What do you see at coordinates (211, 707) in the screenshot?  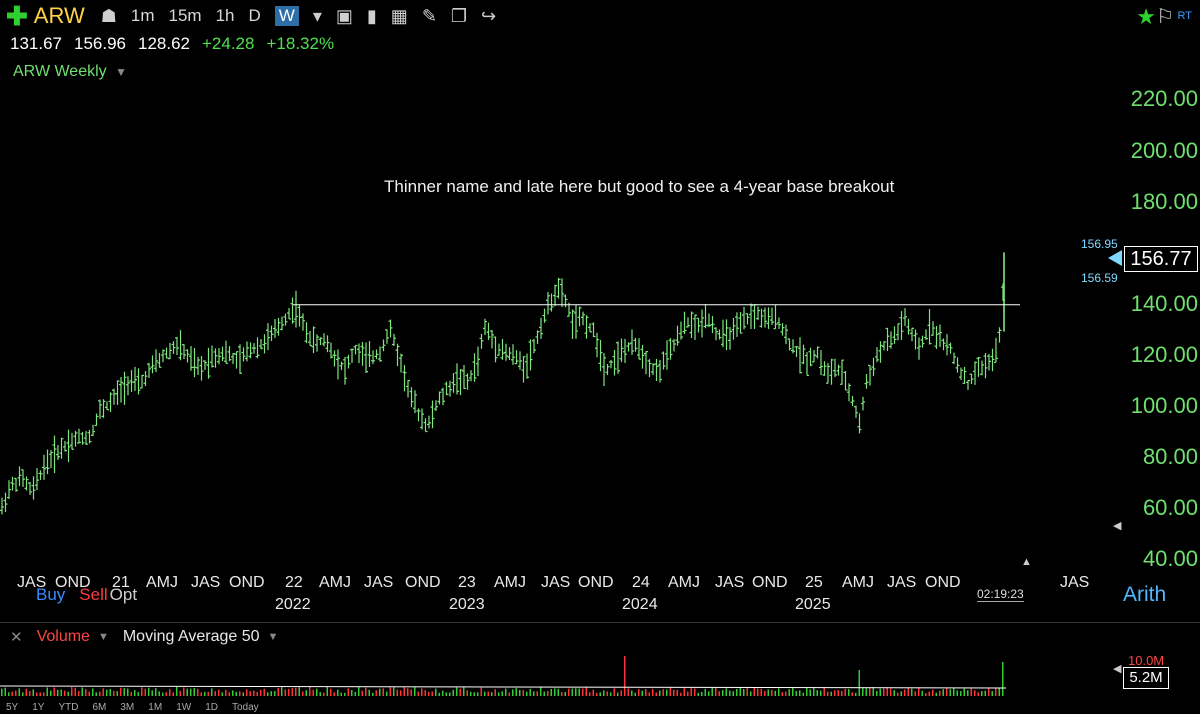 I see `range-1d: 1D` at bounding box center [211, 707].